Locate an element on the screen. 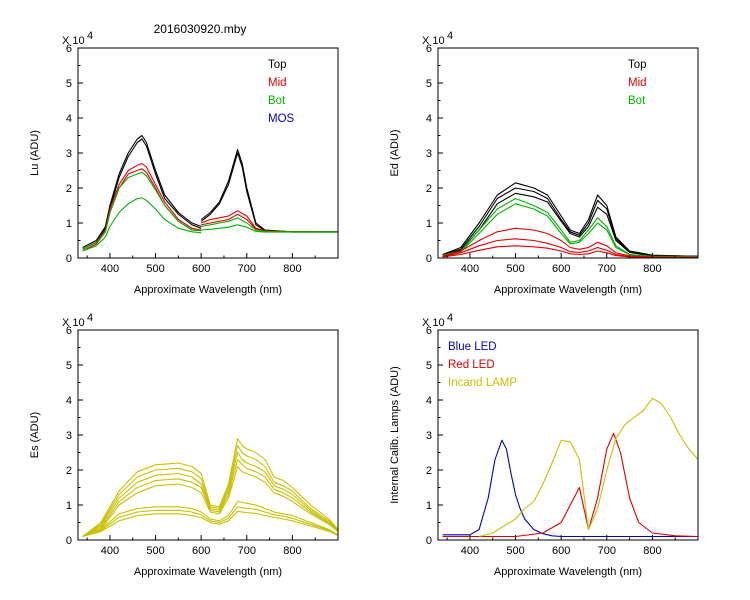  lu-ylabel: Lu (ADU) is located at coordinates (35, 153).